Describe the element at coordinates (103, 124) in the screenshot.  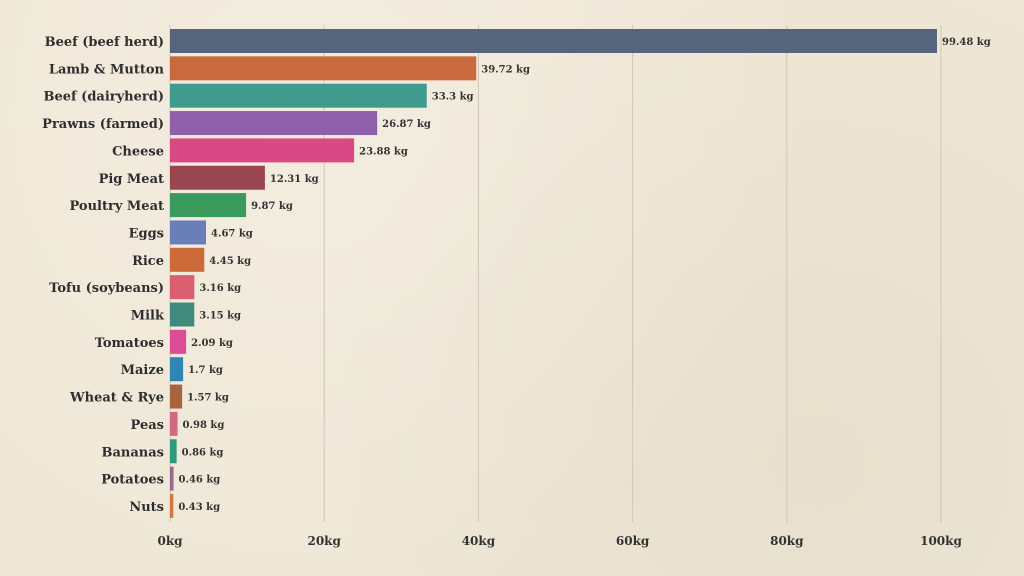
I see `category-label: Prawns (farmed)` at that location.